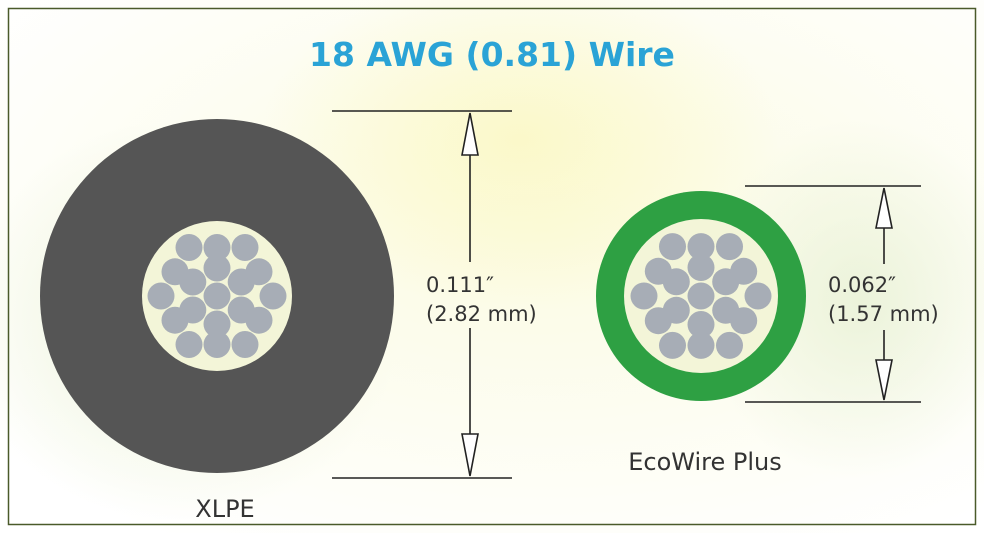 This screenshot has width=984, height=533. I want to click on ecowire-strands, so click(701, 296).